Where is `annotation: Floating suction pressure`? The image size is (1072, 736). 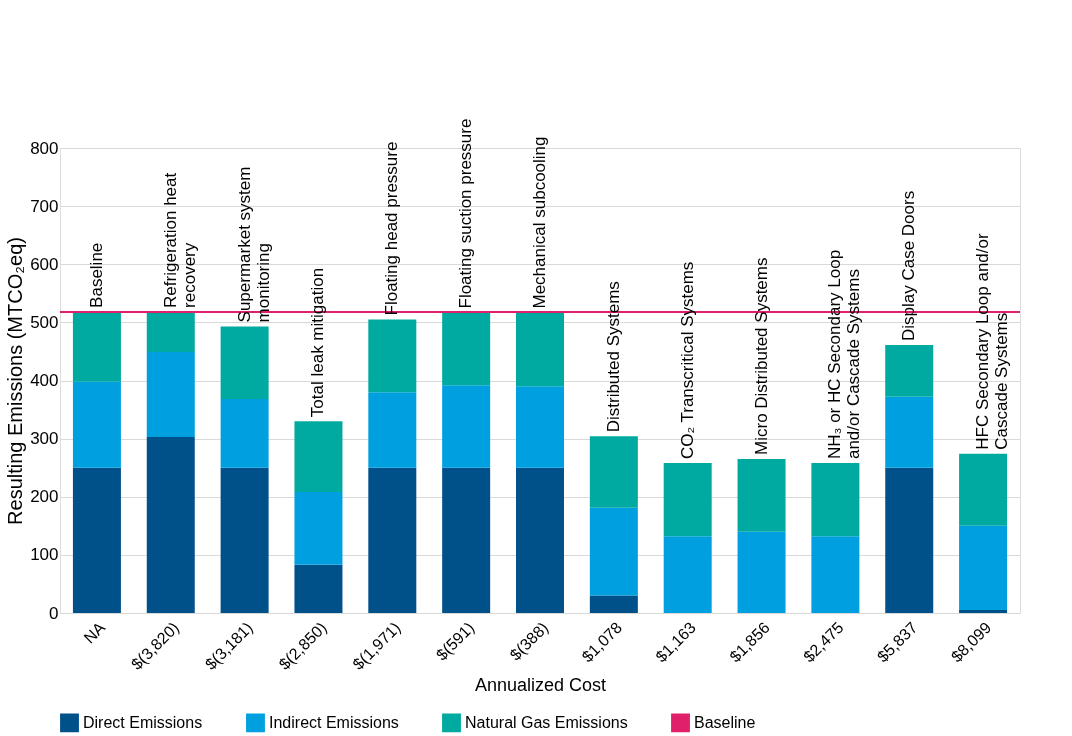 annotation: Floating suction pressure is located at coordinates (466, 213).